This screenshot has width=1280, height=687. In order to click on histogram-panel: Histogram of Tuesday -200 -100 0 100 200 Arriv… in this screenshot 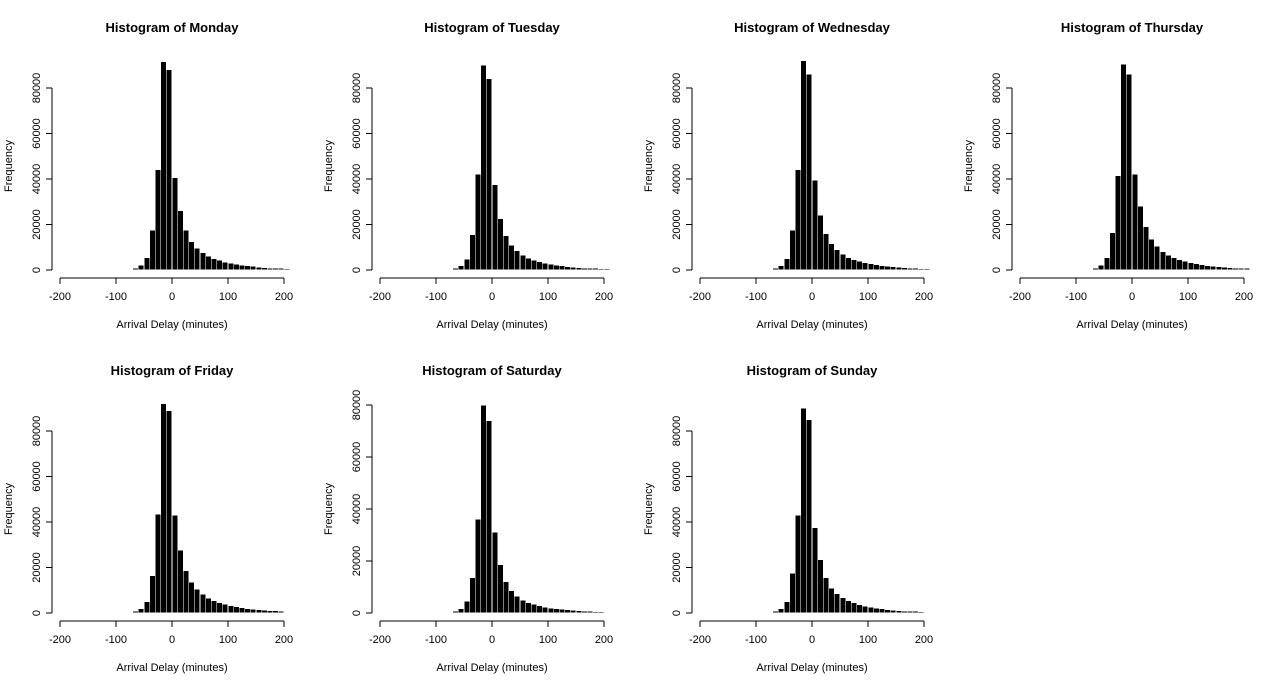, I will do `click(468, 175)`.